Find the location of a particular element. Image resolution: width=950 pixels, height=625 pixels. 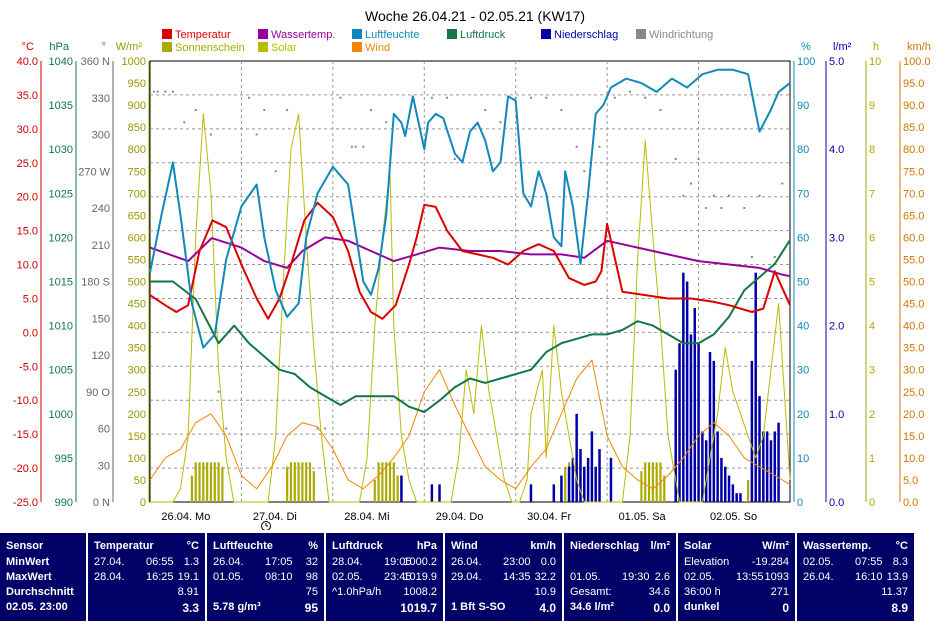

axis-unit: h is located at coordinates (876, 47).